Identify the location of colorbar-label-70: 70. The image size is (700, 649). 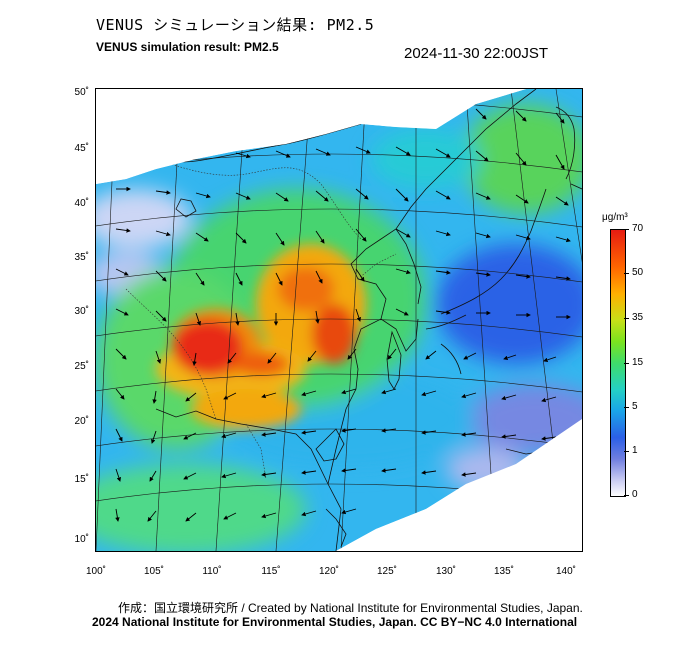
(638, 228).